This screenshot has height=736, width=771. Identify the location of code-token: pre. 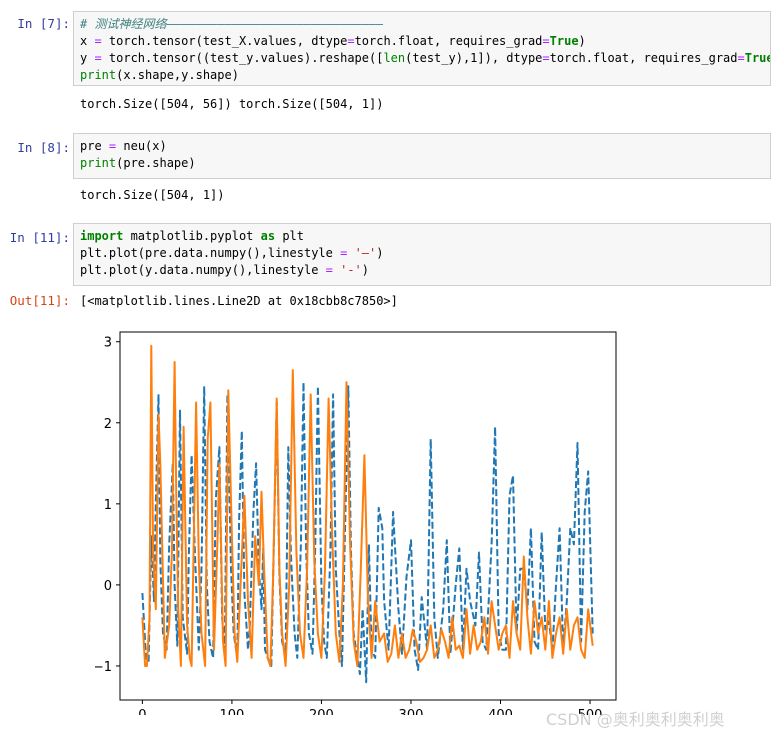
(94, 146).